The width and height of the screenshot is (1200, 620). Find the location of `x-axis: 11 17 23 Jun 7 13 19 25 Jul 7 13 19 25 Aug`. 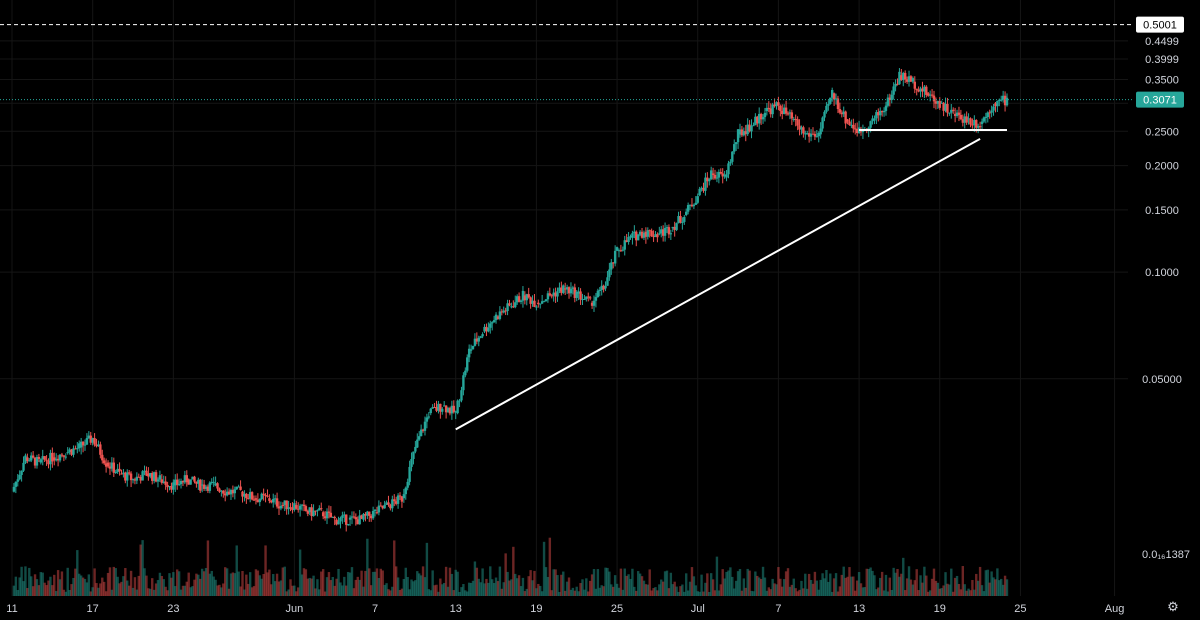

x-axis: 11 17 23 Jun 7 13 19 25 Jul 7 13 19 25 Aug is located at coordinates (565, 609).